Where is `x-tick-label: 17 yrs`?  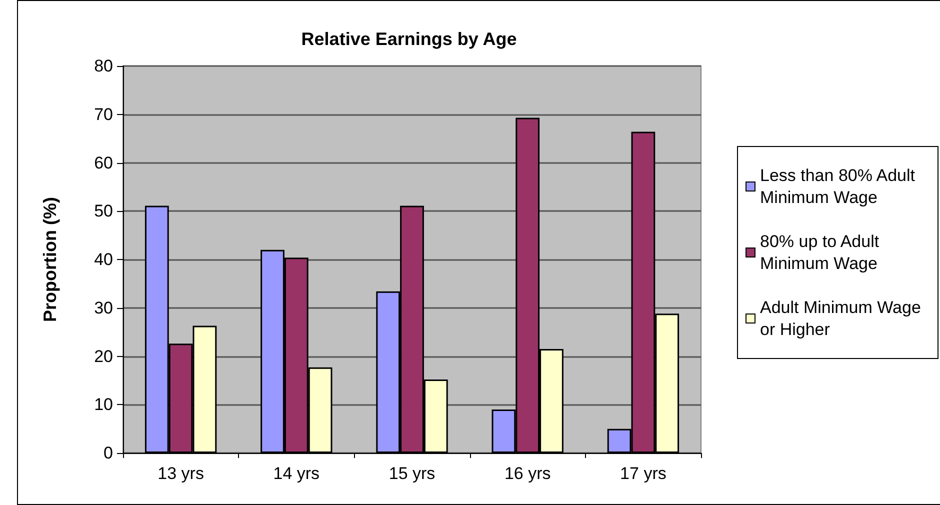 x-tick-label: 17 yrs is located at coordinates (643, 473).